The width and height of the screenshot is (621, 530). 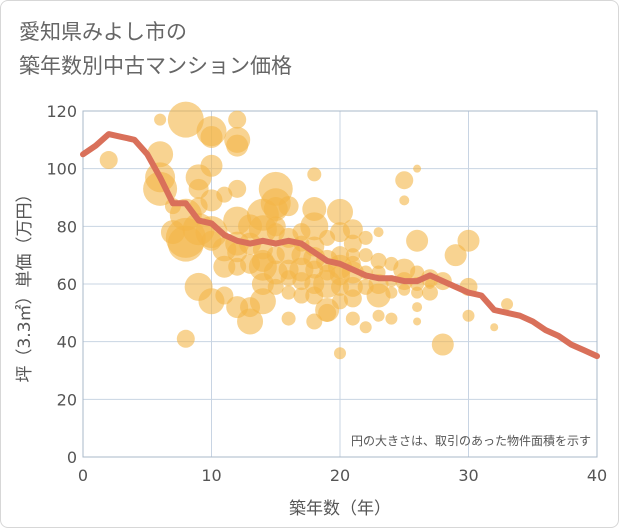 What do you see at coordinates (67, 226) in the screenshot?
I see `y-tick-label: 80` at bounding box center [67, 226].